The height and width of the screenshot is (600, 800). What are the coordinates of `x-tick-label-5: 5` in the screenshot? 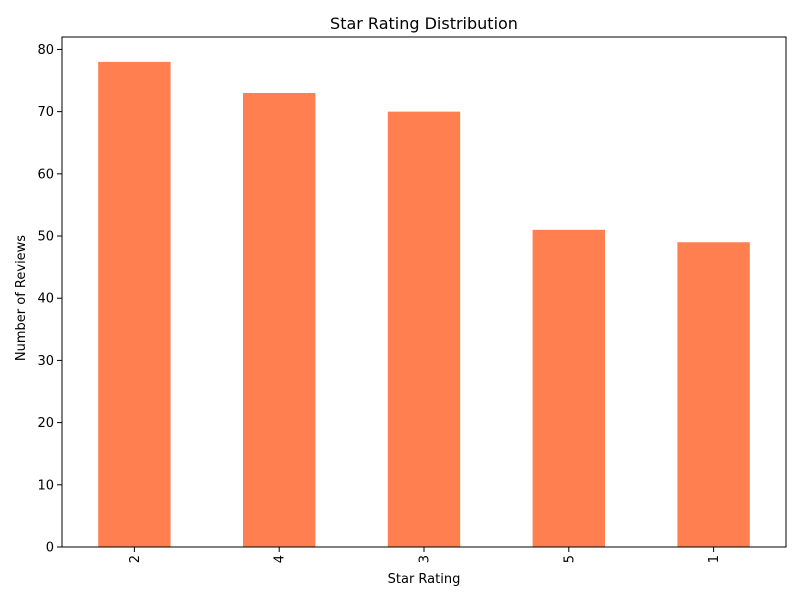 It's located at (569, 559).